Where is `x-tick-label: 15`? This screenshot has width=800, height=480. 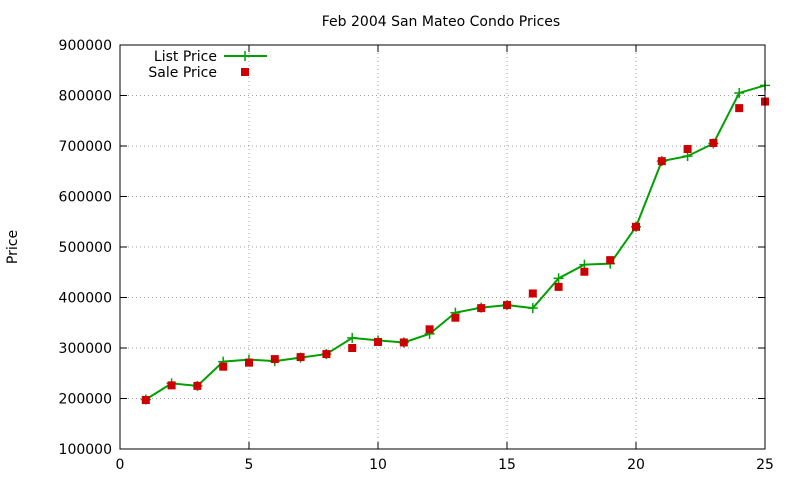
x-tick-label: 15 is located at coordinates (507, 465).